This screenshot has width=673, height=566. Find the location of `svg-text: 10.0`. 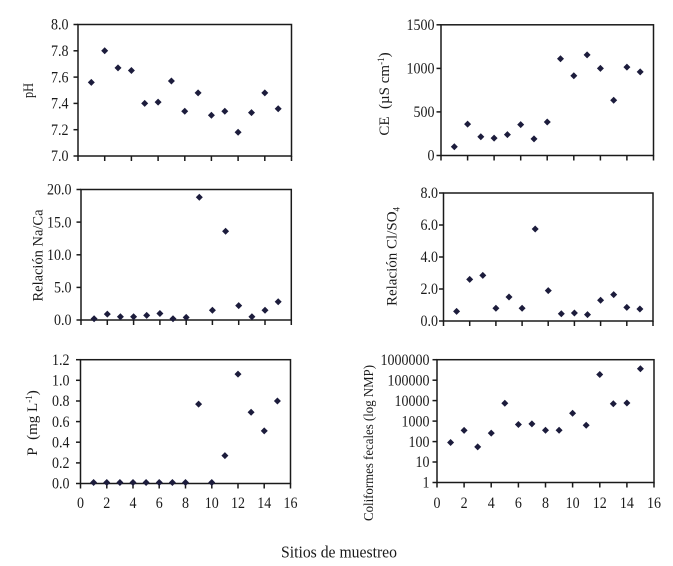

svg-text: 10.0 is located at coordinates (59, 255).